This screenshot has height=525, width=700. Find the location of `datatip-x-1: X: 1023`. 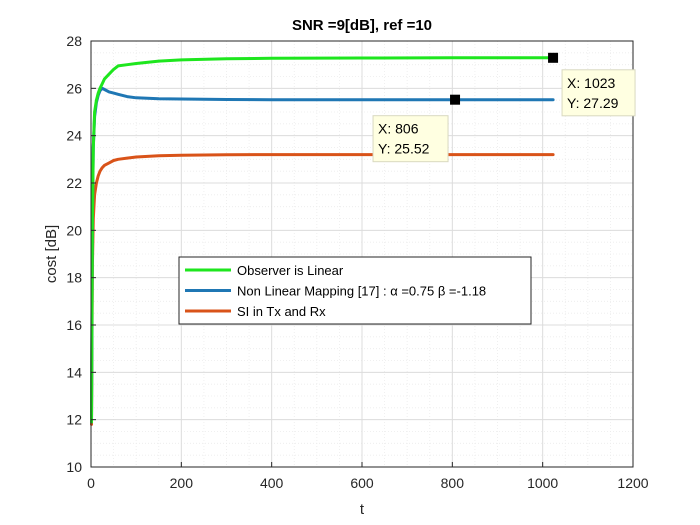

datatip-x-1: X: 1023 is located at coordinates (591, 83).